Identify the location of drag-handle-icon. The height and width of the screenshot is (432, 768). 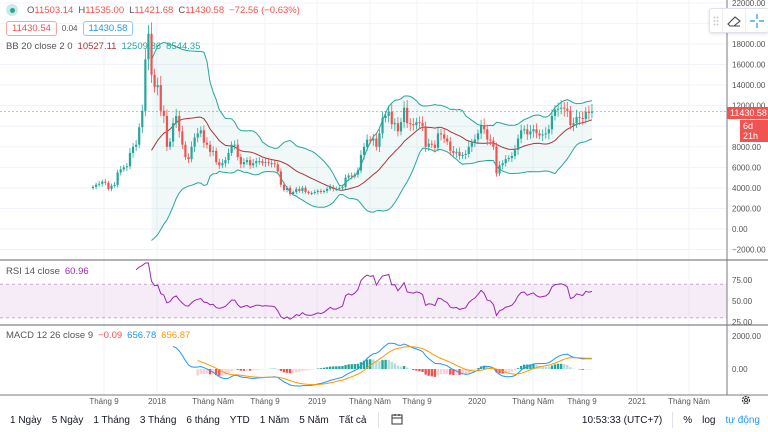
(716, 20).